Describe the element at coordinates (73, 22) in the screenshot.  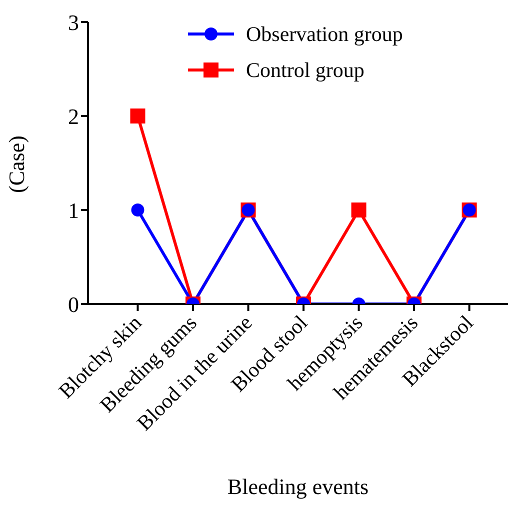
I see `y-tick-label: 3` at that location.